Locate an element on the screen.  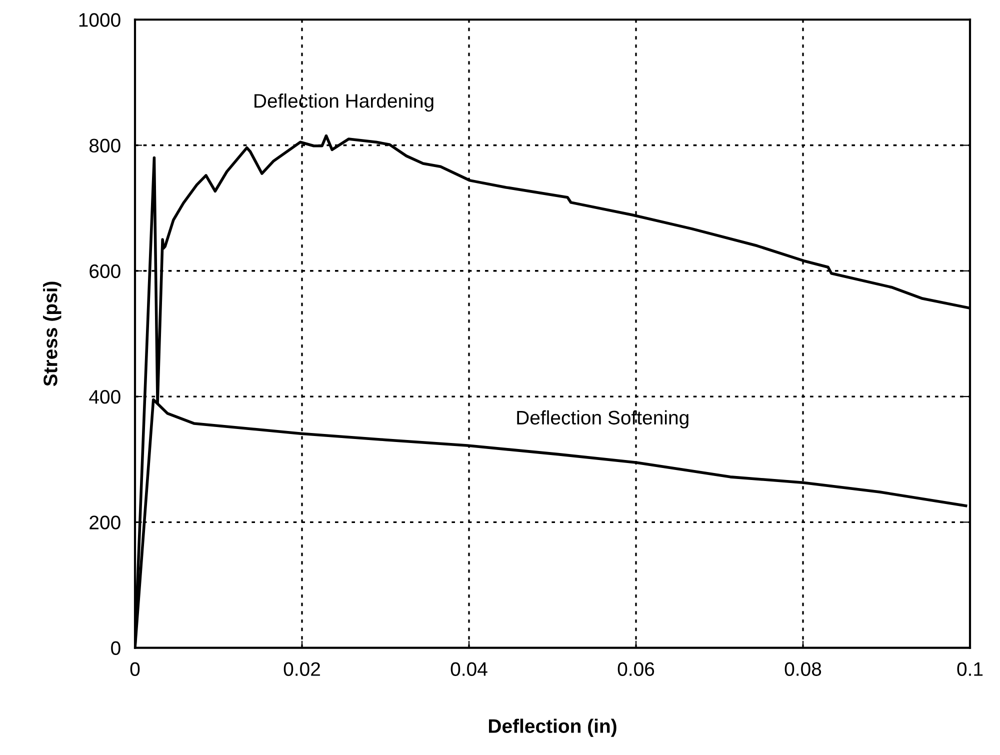
x-tick-label: 0.02 is located at coordinates (302, 669).